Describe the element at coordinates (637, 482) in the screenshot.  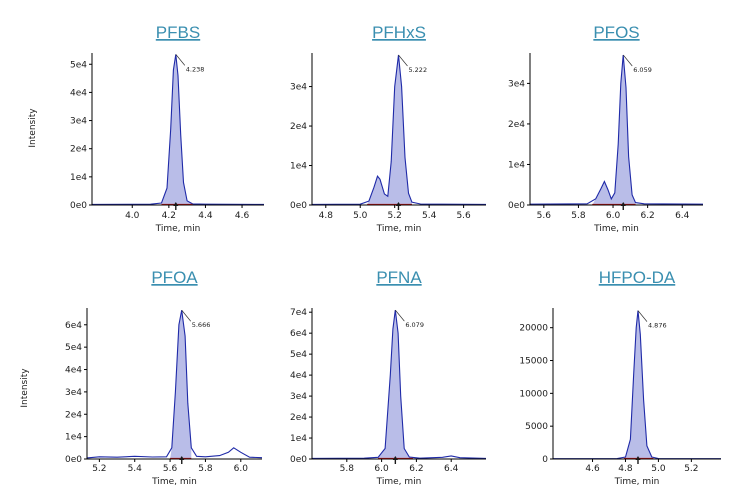
I see `hfpo-da-x-axis-label: Time, min` at that location.